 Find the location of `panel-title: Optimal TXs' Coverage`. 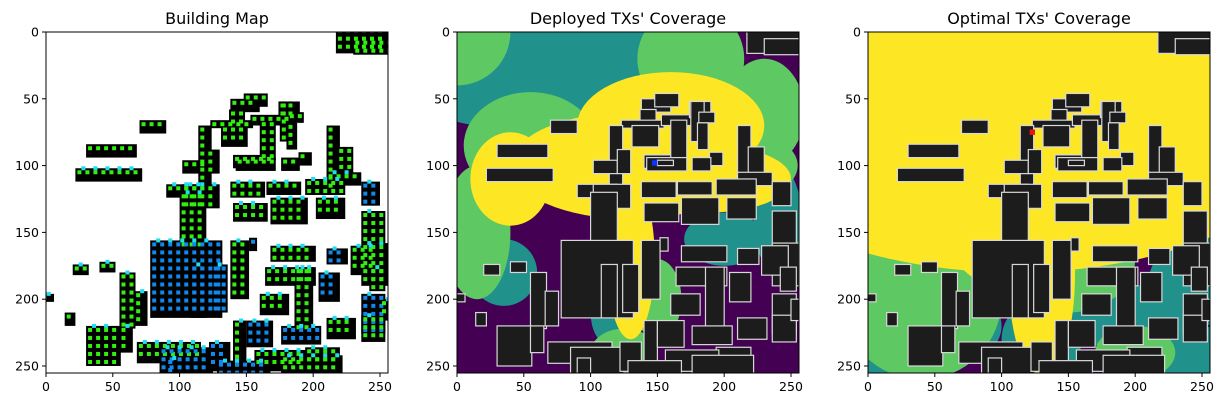

panel-title: Optimal TXs' Coverage is located at coordinates (1039, 18).